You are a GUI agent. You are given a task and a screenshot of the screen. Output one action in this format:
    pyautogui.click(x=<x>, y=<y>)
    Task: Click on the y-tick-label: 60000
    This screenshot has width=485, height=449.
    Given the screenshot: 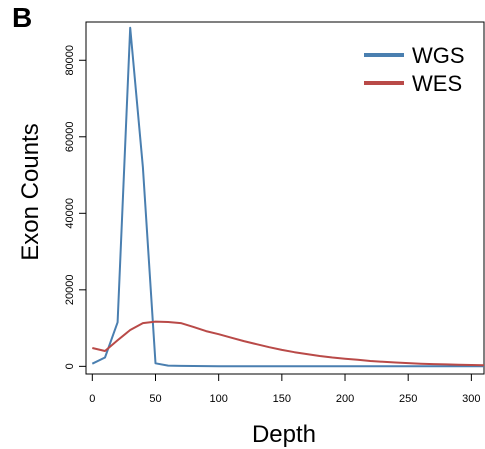 What is the action you would take?
    pyautogui.click(x=70, y=136)
    